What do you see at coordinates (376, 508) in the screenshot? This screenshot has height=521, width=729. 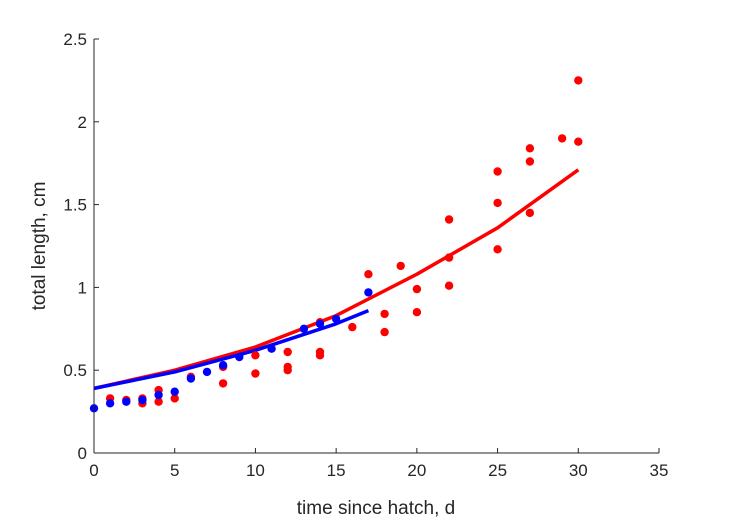 I see `x-axis-label: time since hatch, d` at bounding box center [376, 508].